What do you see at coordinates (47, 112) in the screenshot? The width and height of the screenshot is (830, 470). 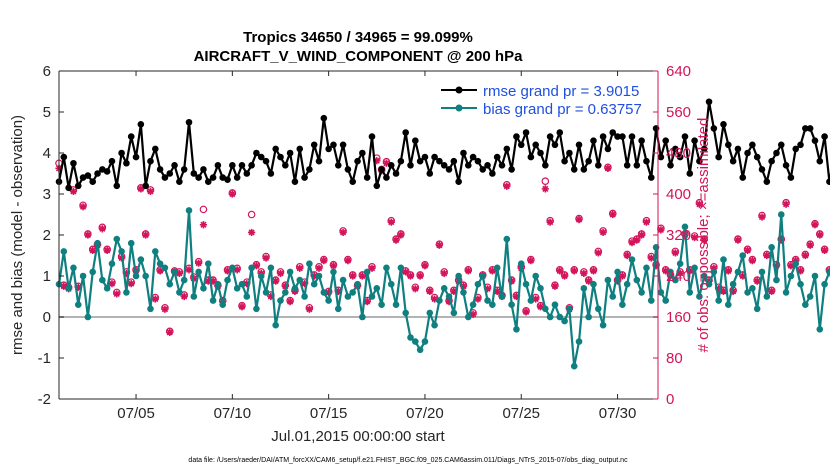 I see `y-tick-label: 5` at bounding box center [47, 112].